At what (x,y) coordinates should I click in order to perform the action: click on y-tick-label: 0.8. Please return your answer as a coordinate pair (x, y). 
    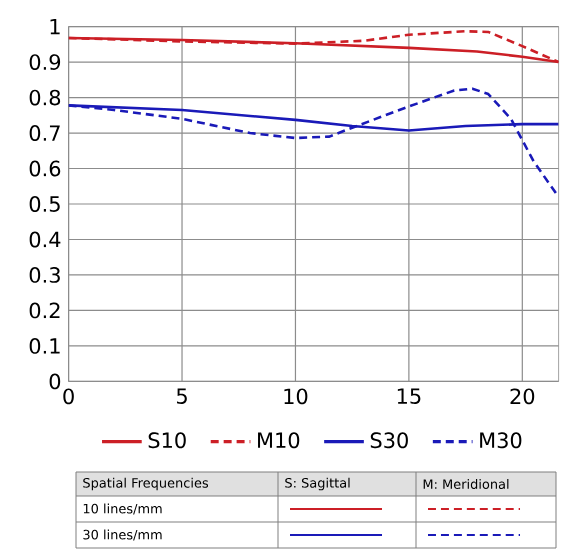
    Looking at the image, I should click on (45, 97).